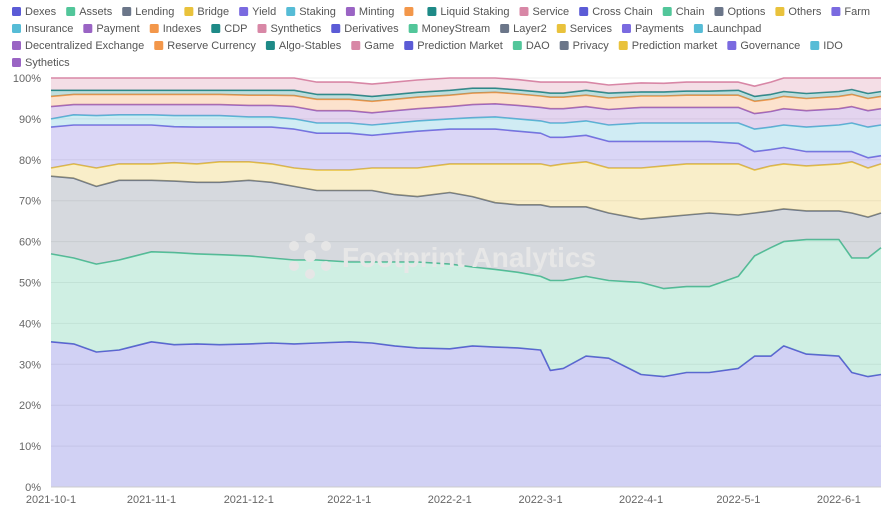 Image resolution: width=896 pixels, height=518 pixels. I want to click on legend-item-insurance: Insurance, so click(42, 29).